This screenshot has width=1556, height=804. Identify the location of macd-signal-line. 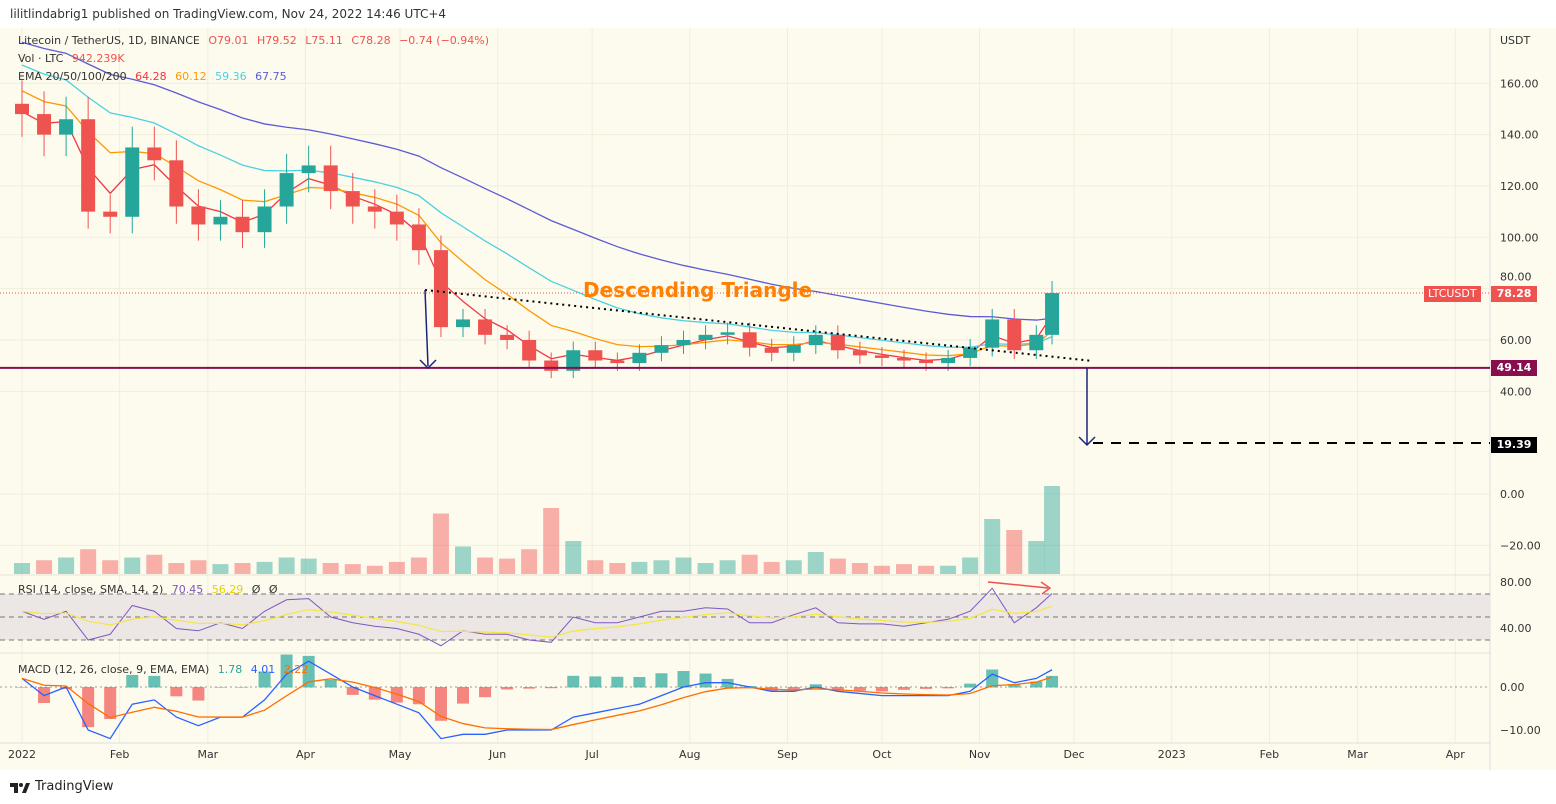
(537, 703).